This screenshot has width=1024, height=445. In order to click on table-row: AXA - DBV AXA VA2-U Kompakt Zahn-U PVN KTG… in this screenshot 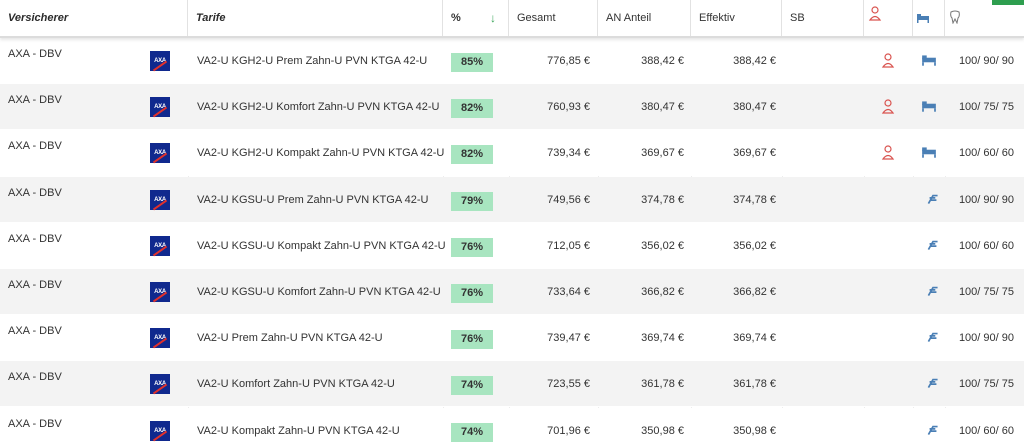, I will do `click(512, 426)`.